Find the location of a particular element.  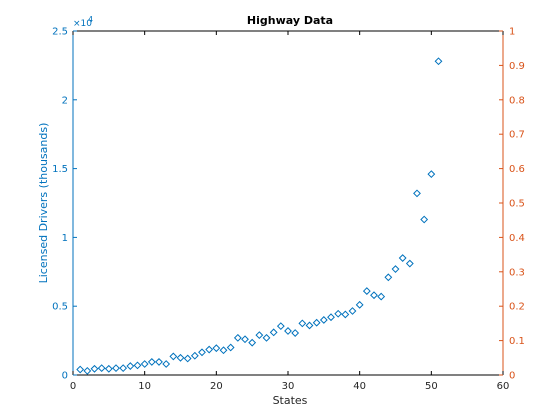

y-tick-label-left: 0 is located at coordinates (65, 376).